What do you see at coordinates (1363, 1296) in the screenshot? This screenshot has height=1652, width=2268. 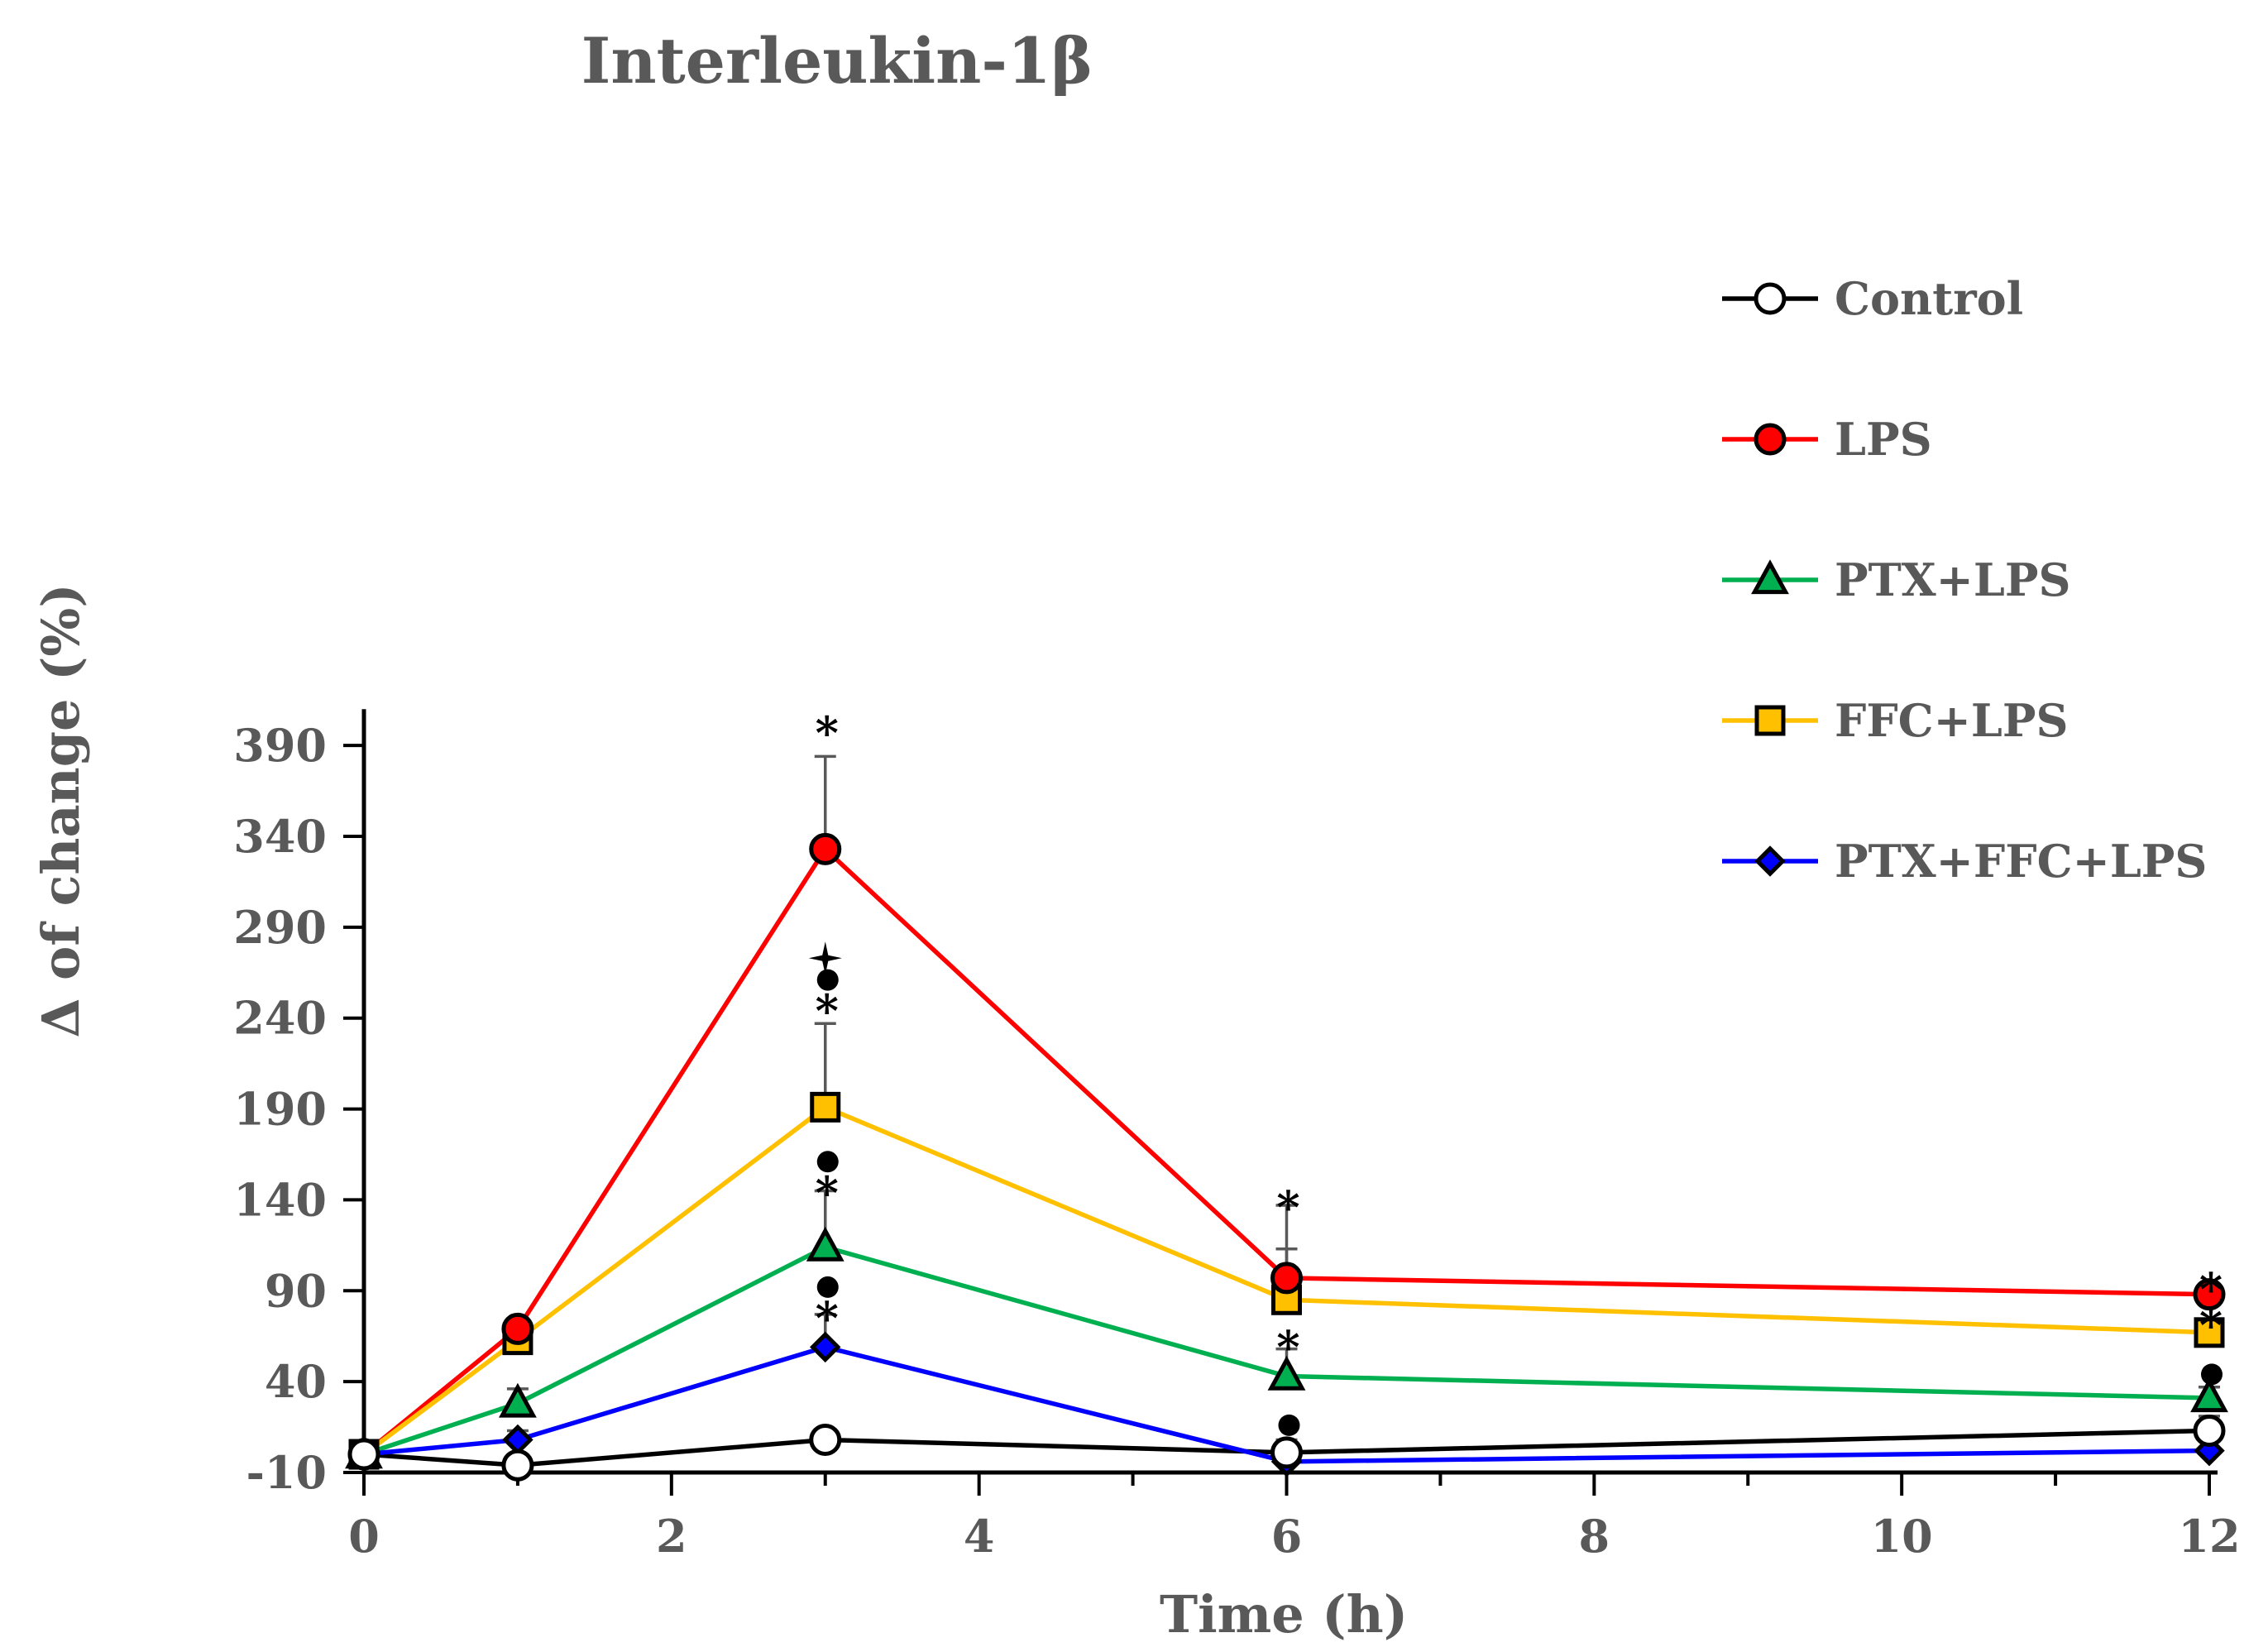 I see `error-bars-ptx-lps` at bounding box center [1363, 1296].